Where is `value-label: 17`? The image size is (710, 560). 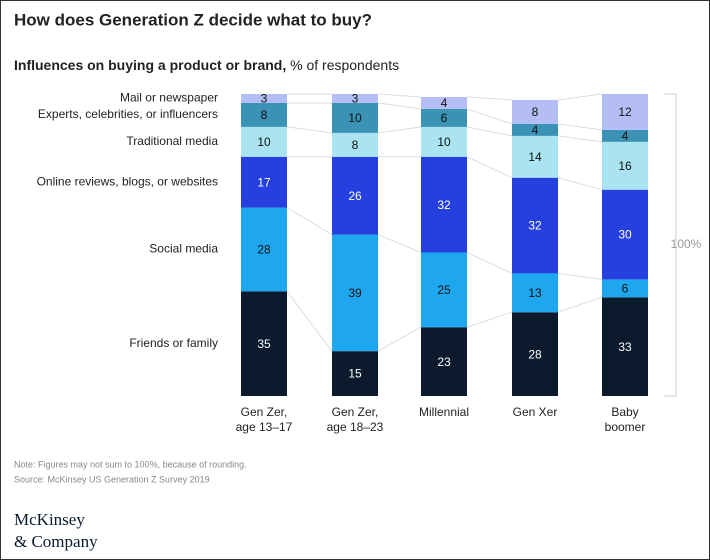
value-label: 17 is located at coordinates (264, 182).